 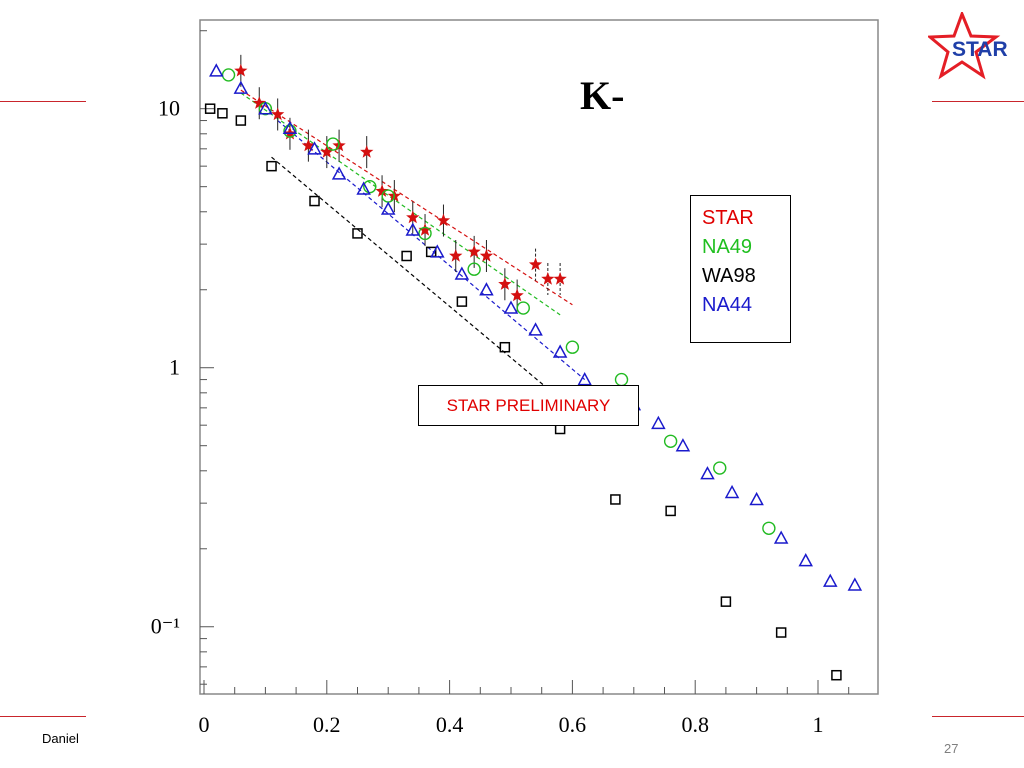 What do you see at coordinates (60, 738) in the screenshot?
I see `footer-author: Daniel` at bounding box center [60, 738].